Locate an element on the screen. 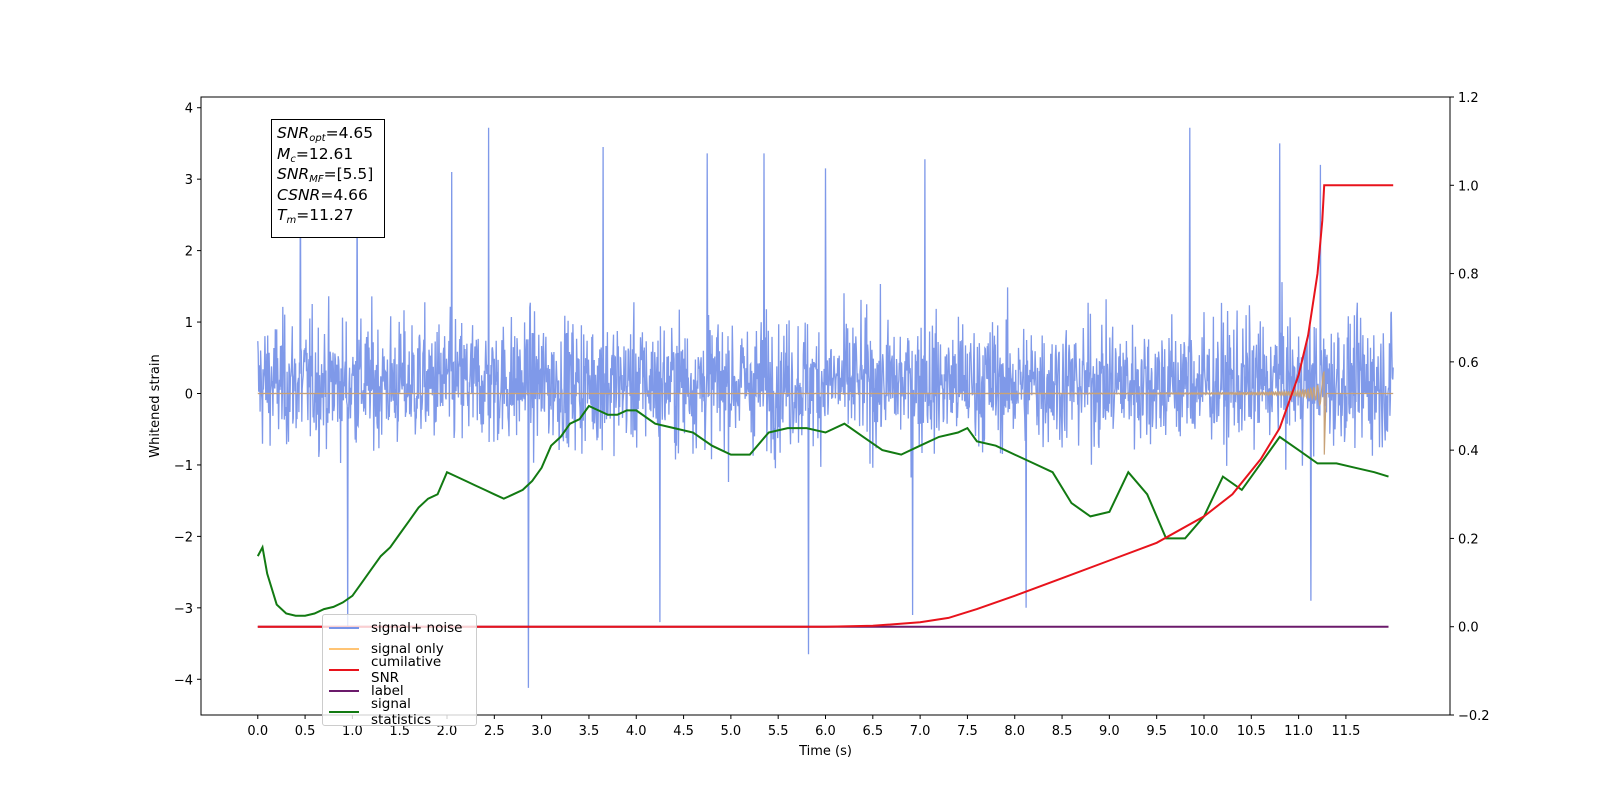 This screenshot has width=1600, height=800. x-tick-label: 10.5 is located at coordinates (1251, 731).